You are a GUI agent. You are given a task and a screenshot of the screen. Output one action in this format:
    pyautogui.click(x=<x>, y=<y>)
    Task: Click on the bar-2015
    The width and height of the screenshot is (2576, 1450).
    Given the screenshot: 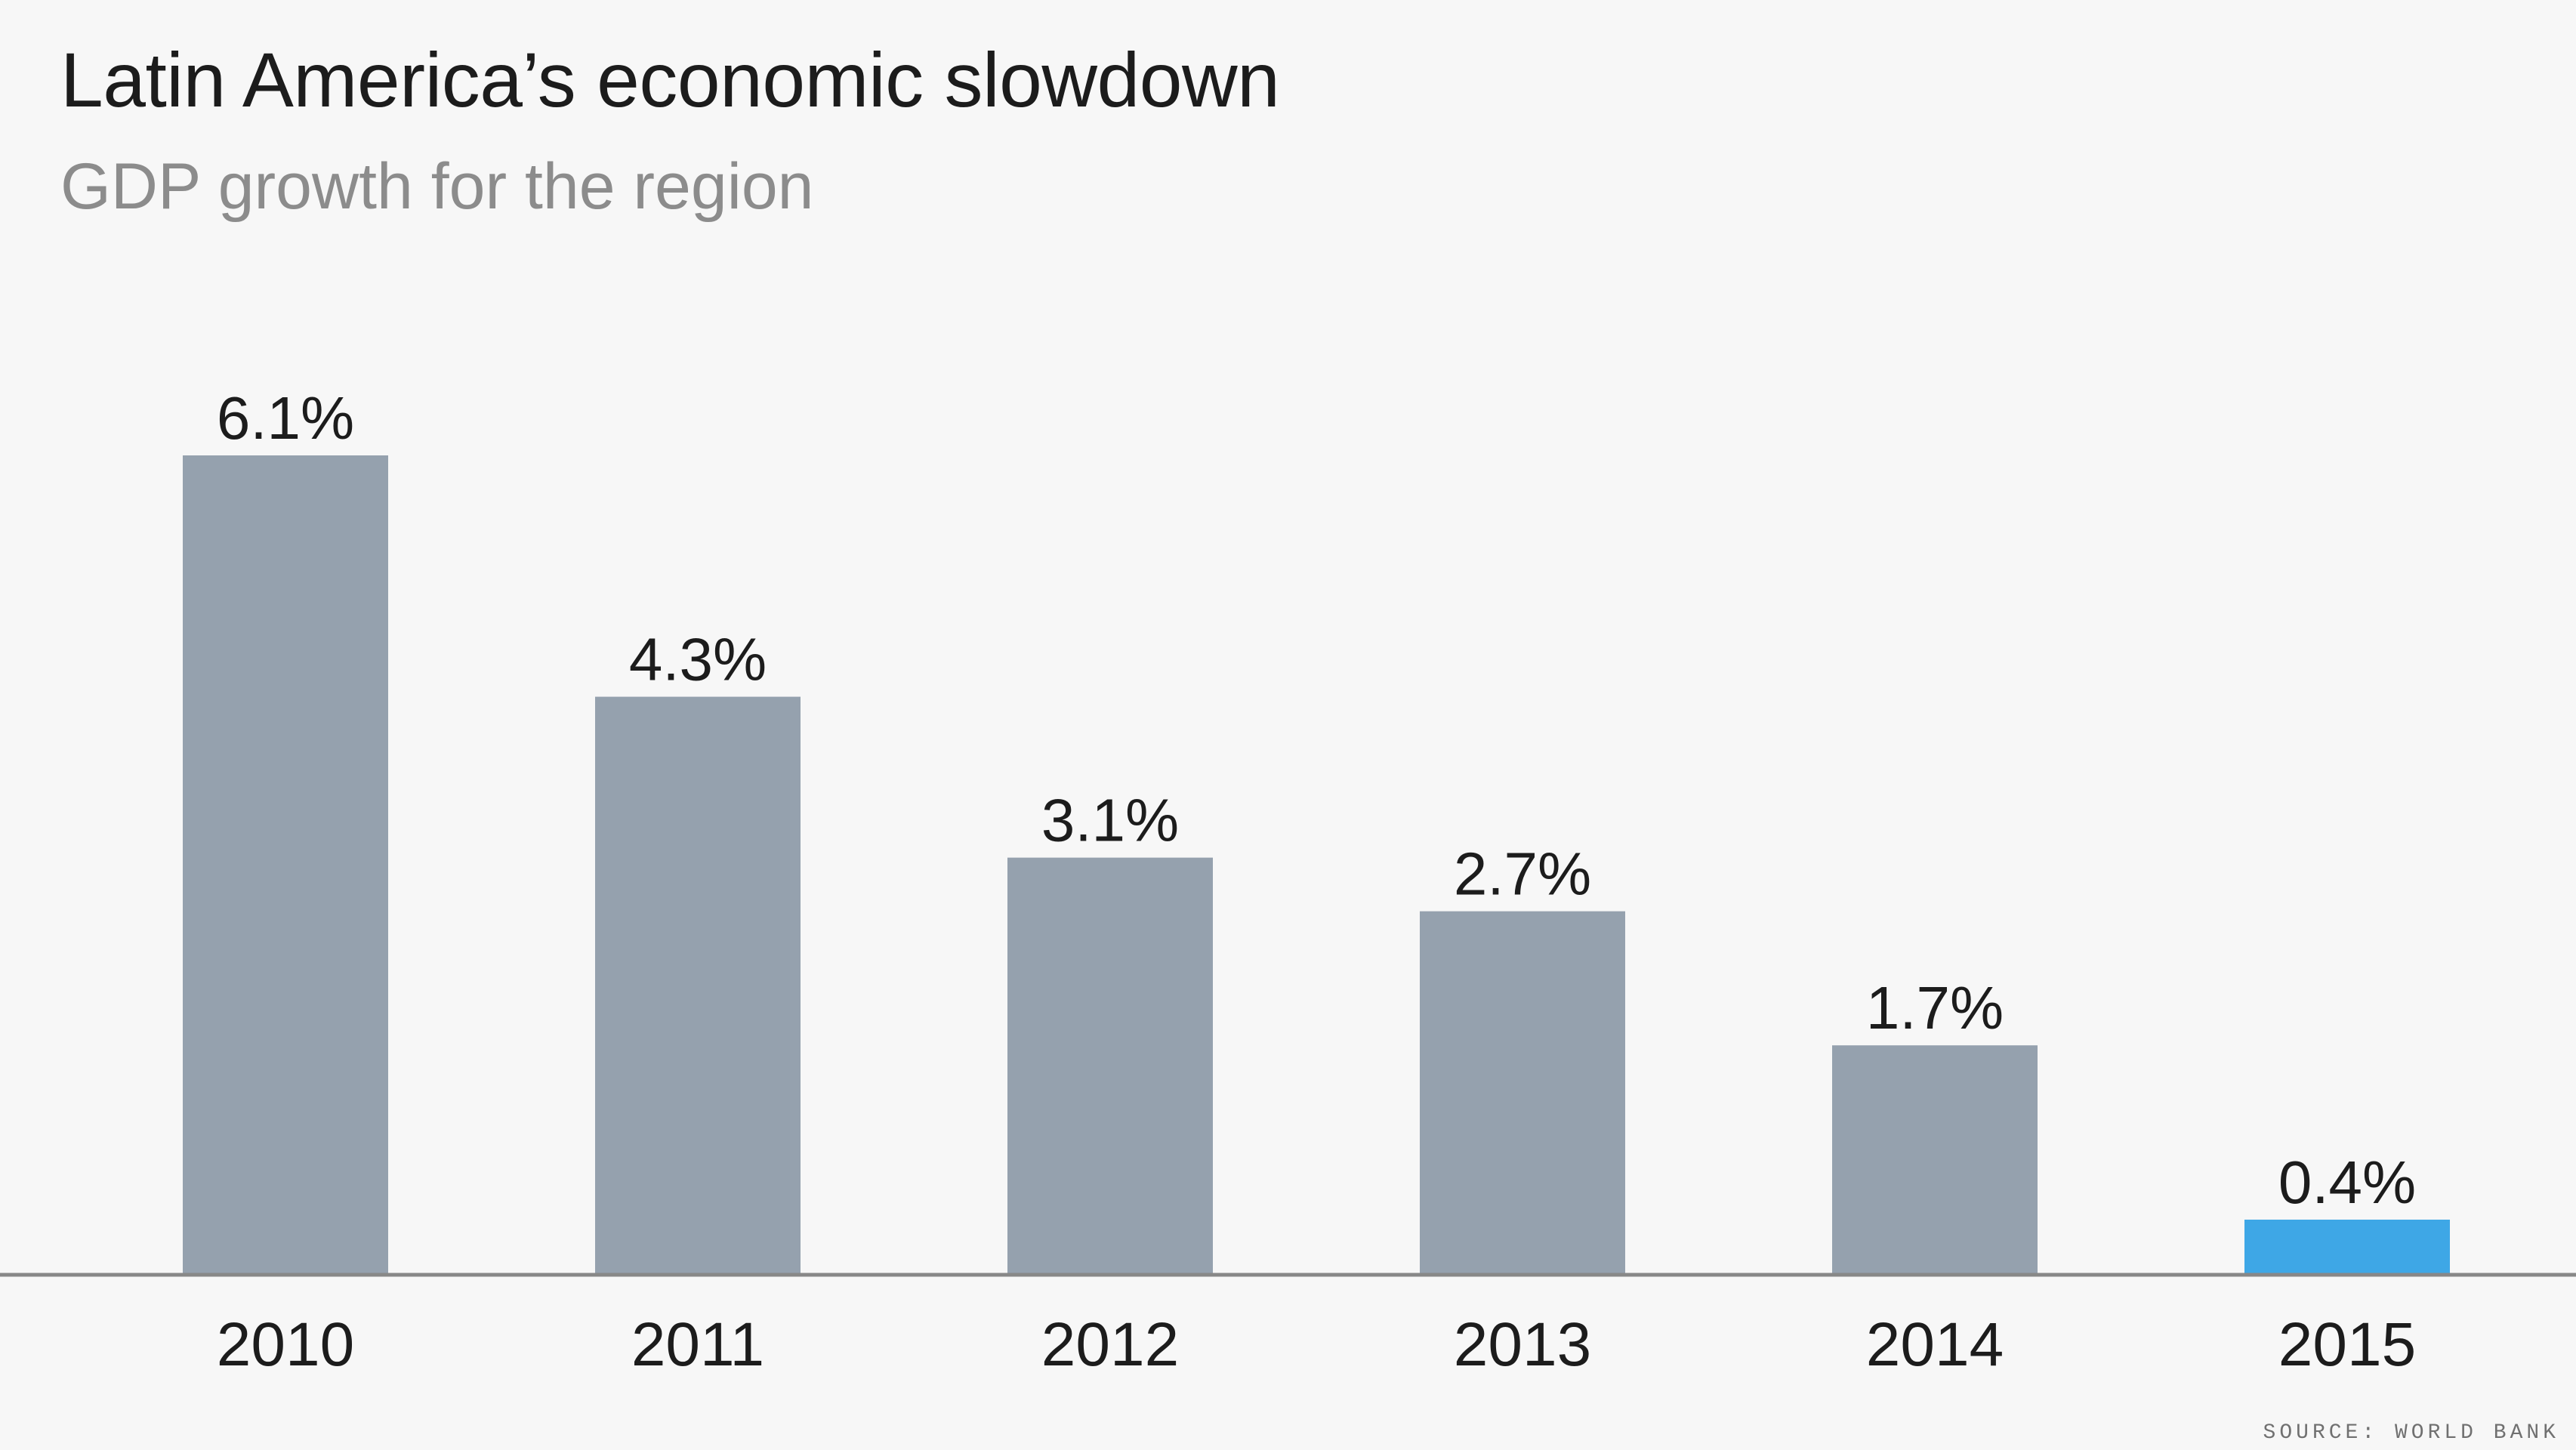 What is the action you would take?
    pyautogui.click(x=2347, y=1246)
    